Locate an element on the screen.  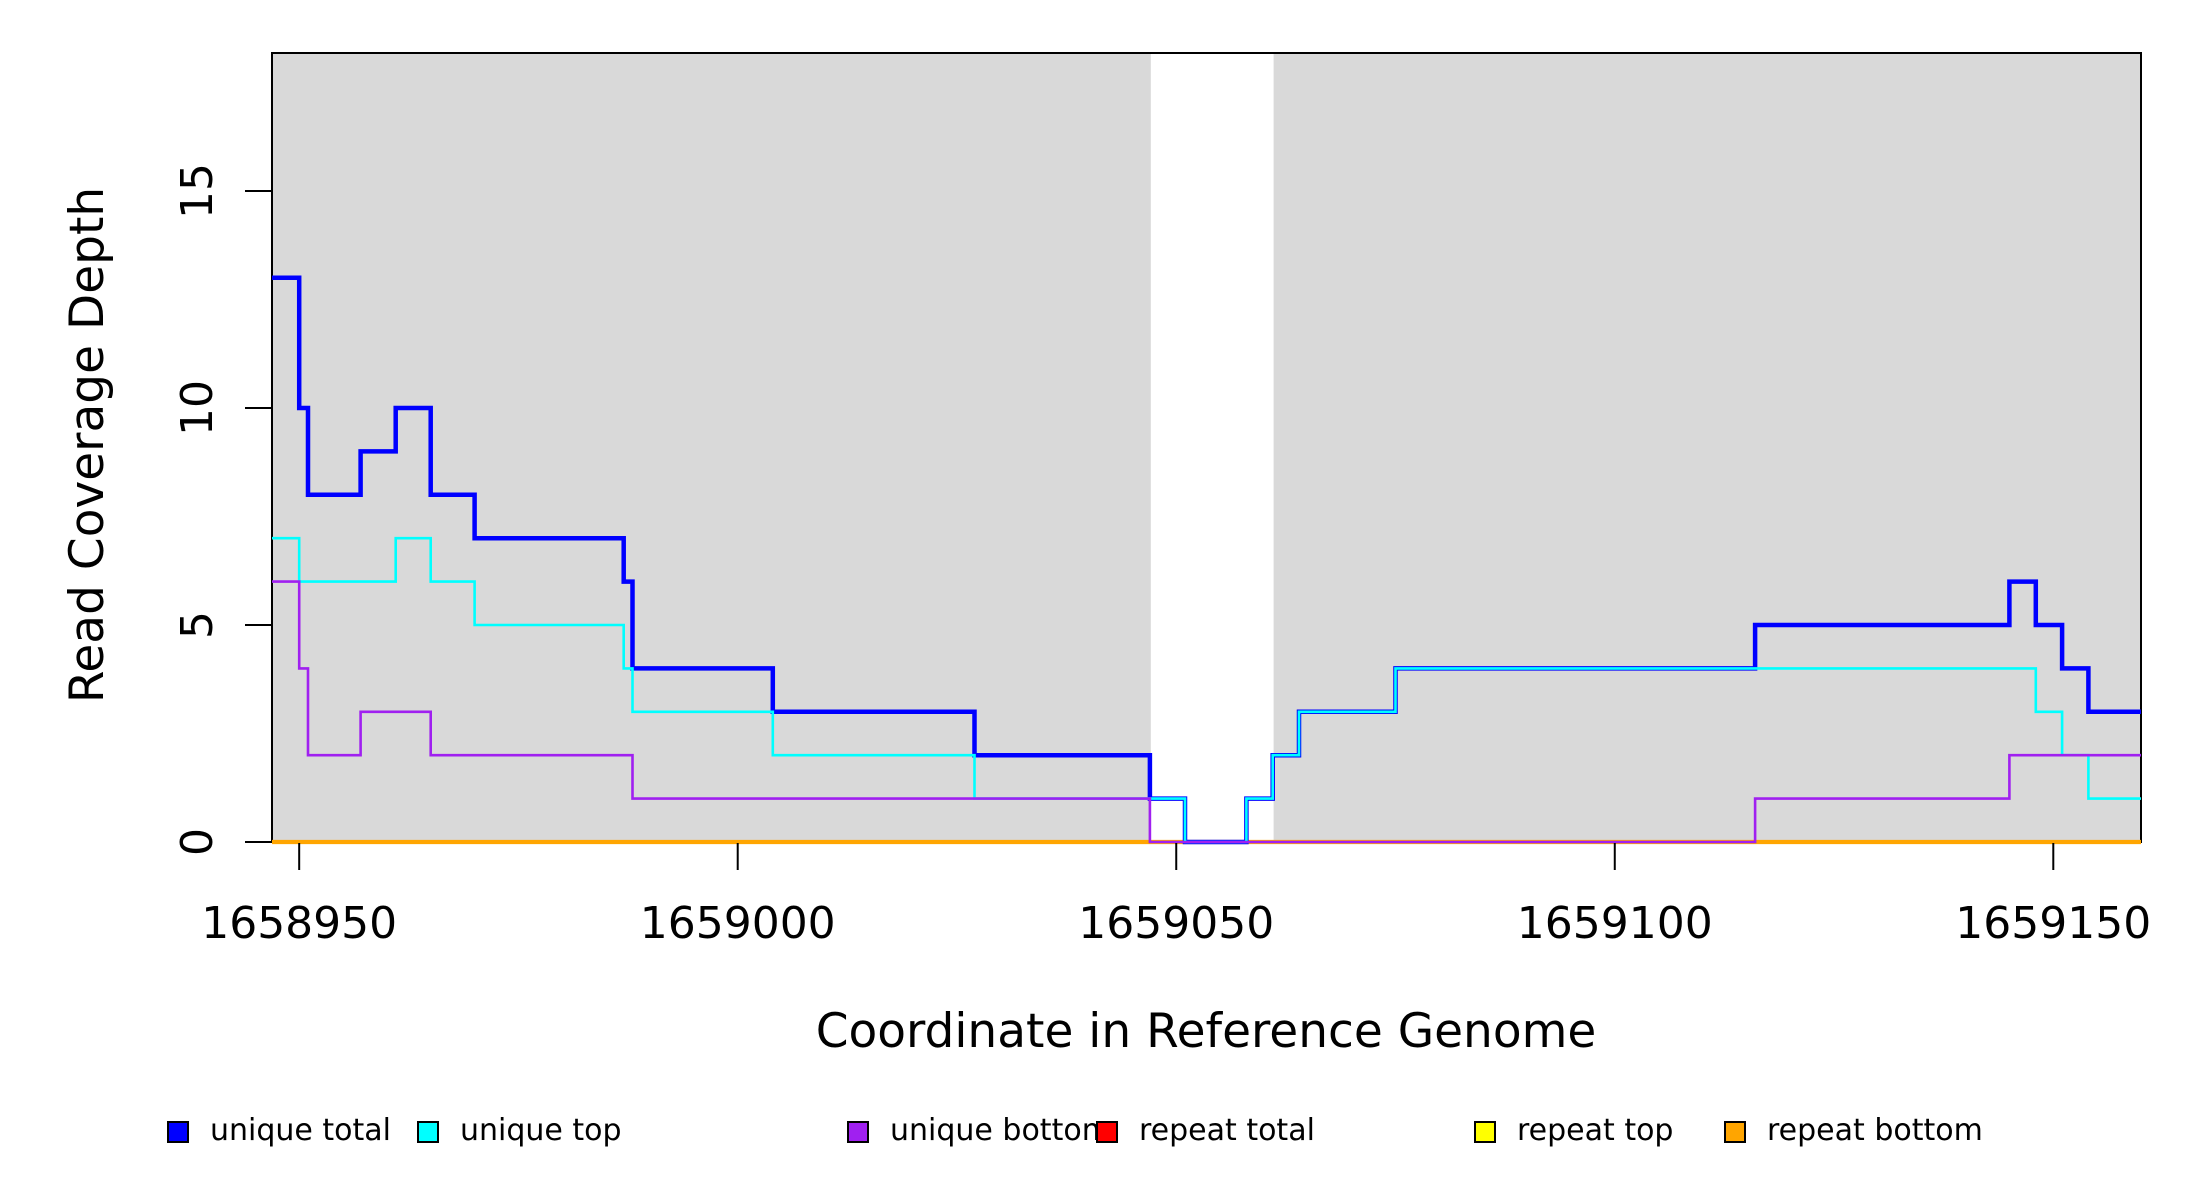
x-tick-label: 1659050 is located at coordinates (1176, 923).